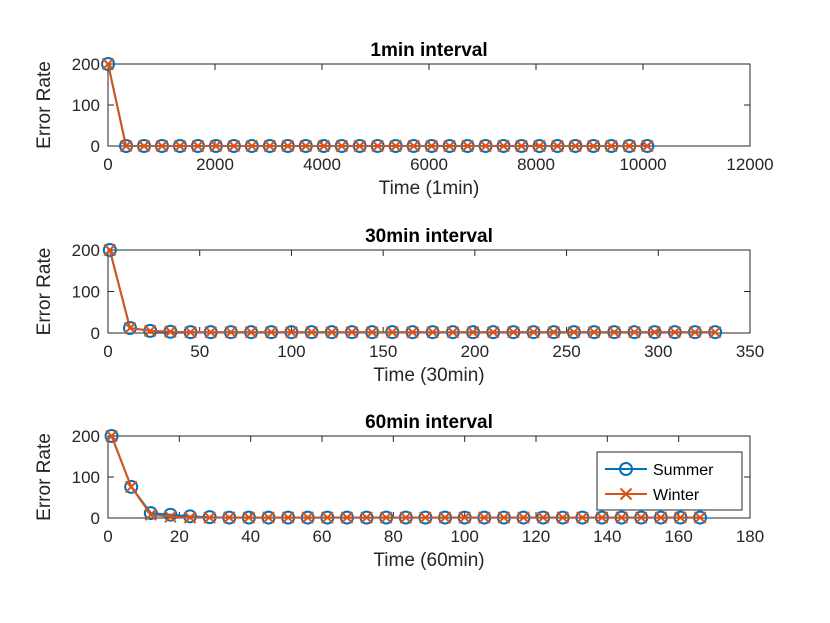 This screenshot has height=623, width=830. Describe the element at coordinates (658, 351) in the screenshot. I see `x-tick-label: 300` at that location.